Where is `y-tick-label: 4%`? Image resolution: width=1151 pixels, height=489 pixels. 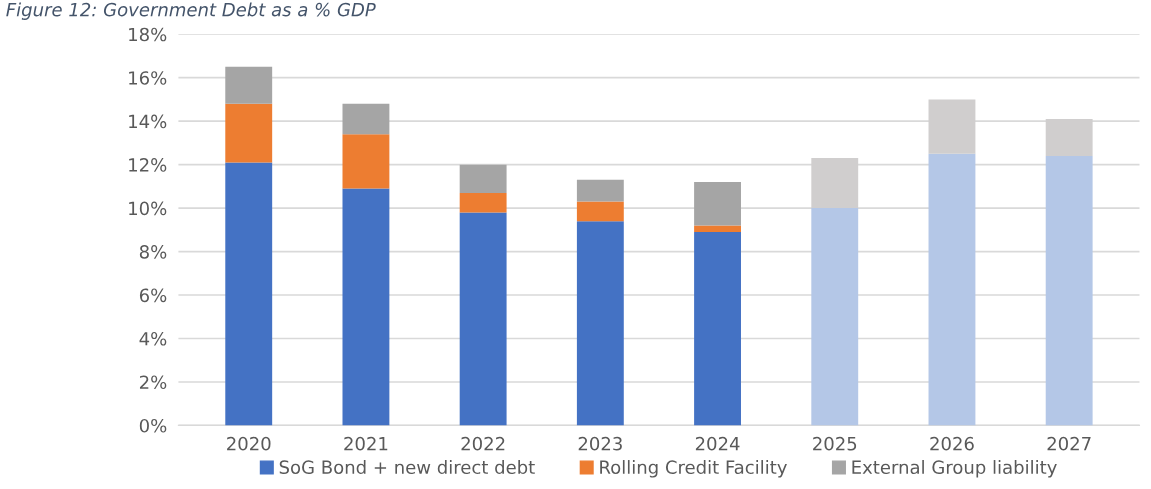
y-tick-label: 4% is located at coordinates (153, 338).